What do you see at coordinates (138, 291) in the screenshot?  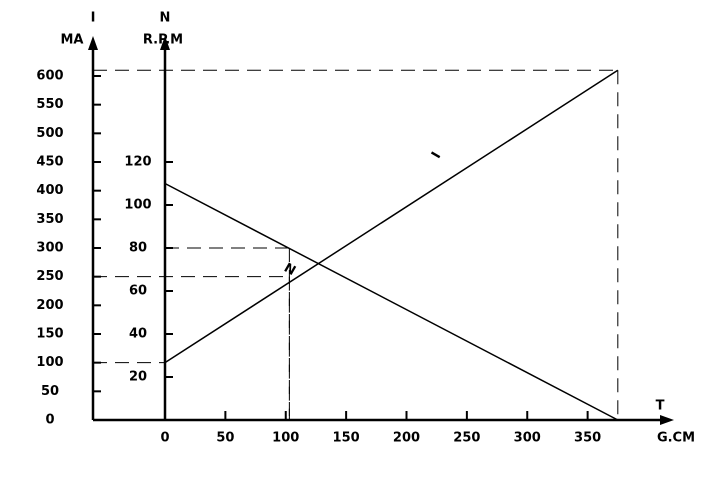 I see `y2-tick-label: 60` at bounding box center [138, 291].